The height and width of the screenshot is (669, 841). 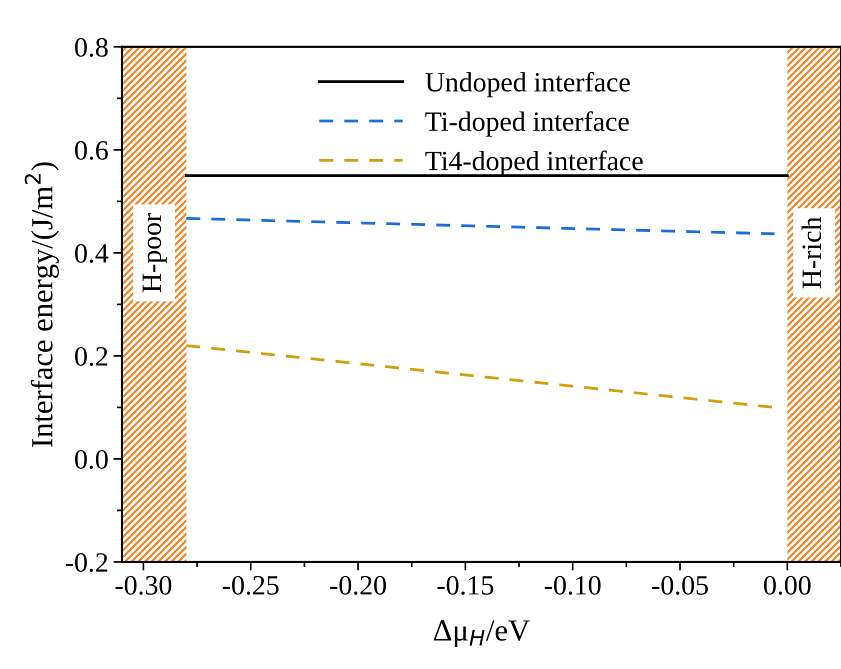 What do you see at coordinates (527, 124) in the screenshot?
I see `legend-label: Ti-doped interface` at bounding box center [527, 124].